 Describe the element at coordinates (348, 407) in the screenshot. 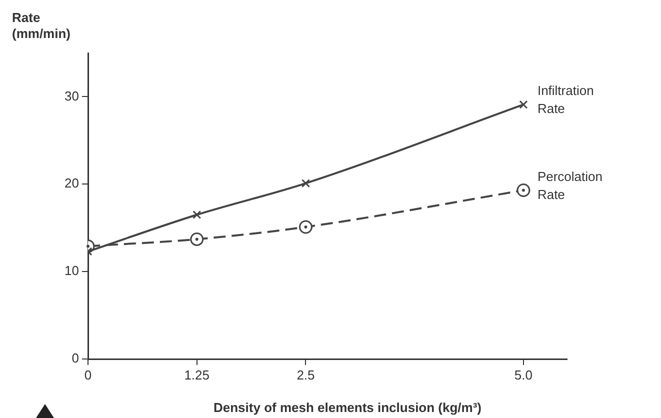

I see `x-axis-title: Density of mesh elements inclusion (kg/m³)` at that location.